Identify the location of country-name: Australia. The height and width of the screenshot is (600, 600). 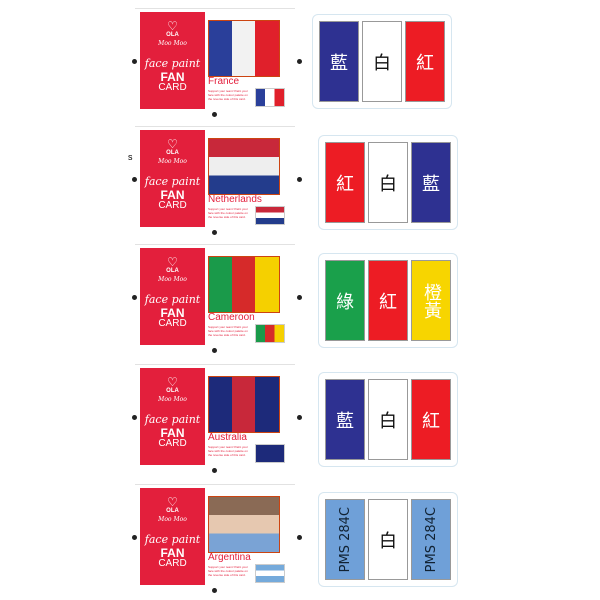
(227, 437).